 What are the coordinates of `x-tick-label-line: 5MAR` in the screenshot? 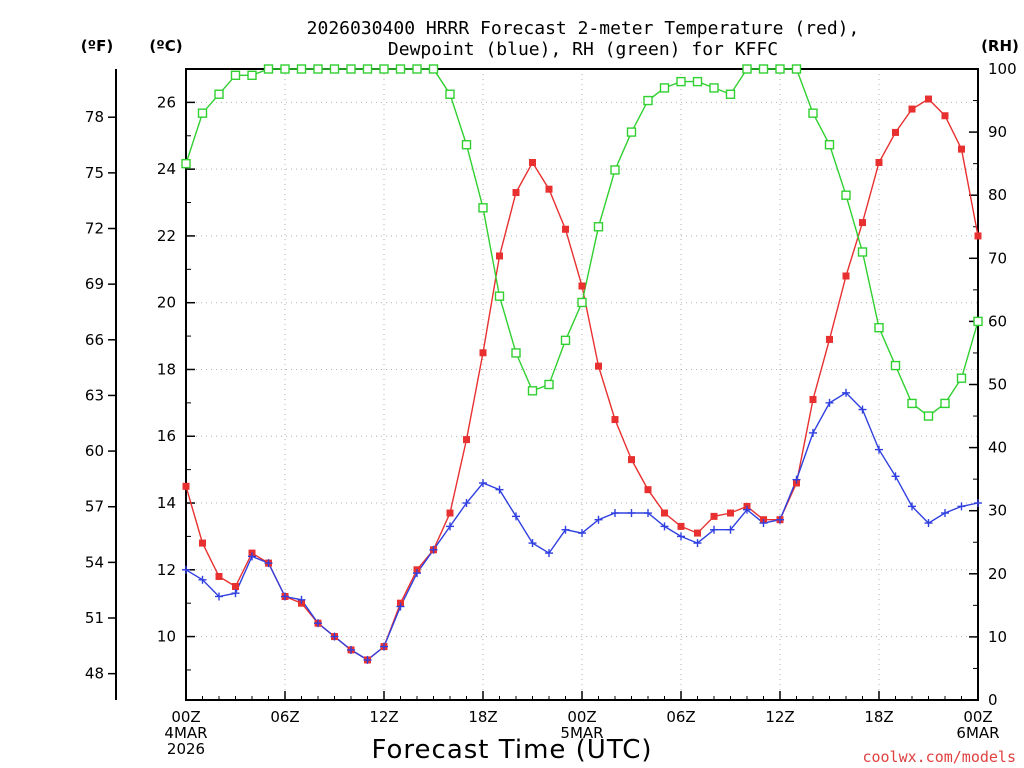 It's located at (581, 733).